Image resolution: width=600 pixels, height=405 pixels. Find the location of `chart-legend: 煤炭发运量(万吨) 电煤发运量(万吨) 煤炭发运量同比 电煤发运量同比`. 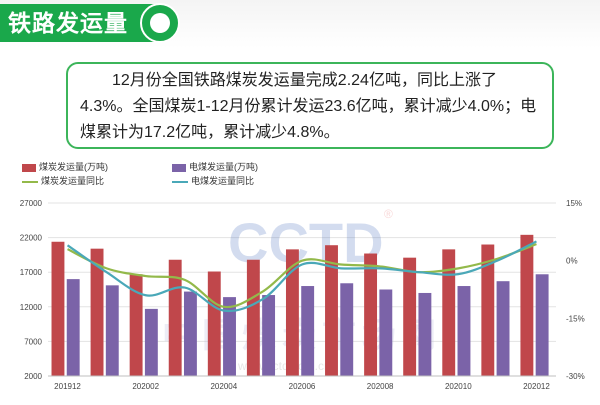

chart-legend: 煤炭发运量(万吨) 电煤发运量(万吨) 煤炭发运量同比 电煤发运量同比 is located at coordinates (172, 176).